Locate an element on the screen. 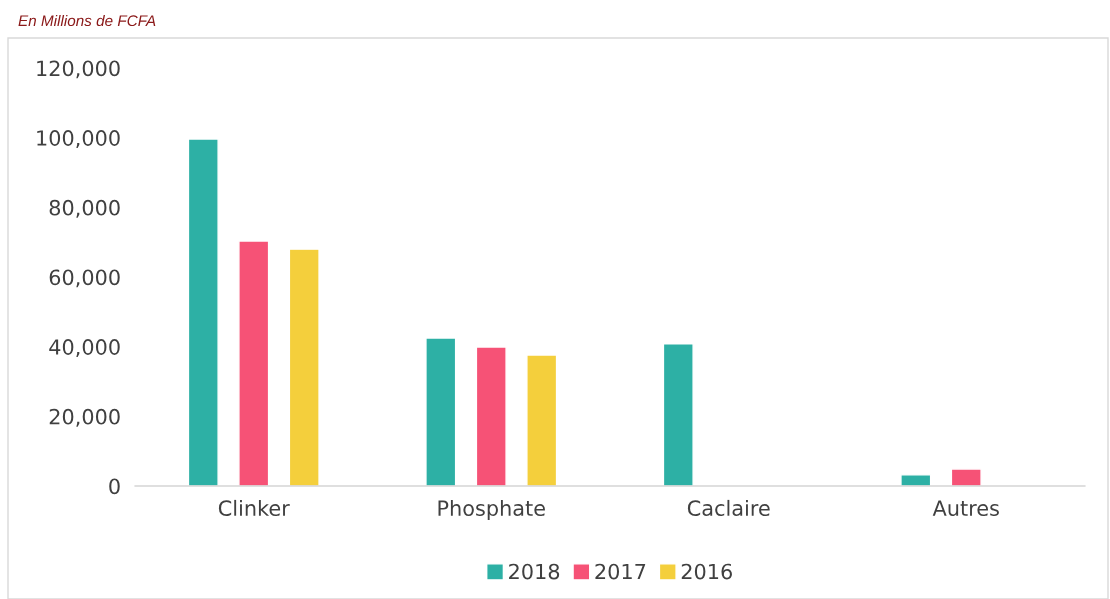  x-tick-label: Phosphate is located at coordinates (491, 510).